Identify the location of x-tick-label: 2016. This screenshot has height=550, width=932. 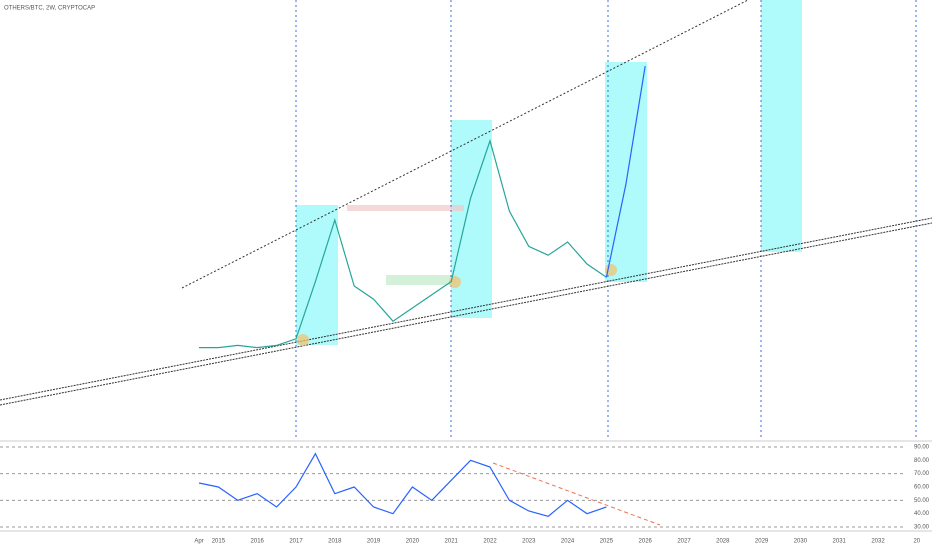
(258, 542).